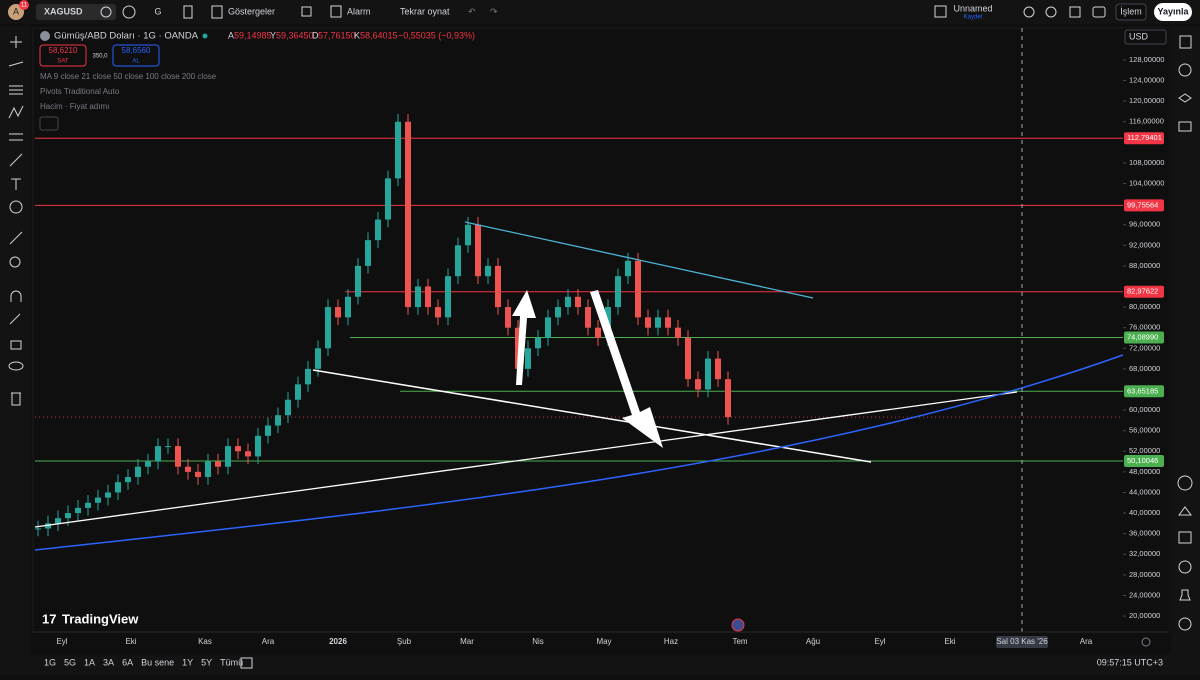 This screenshot has height=680, width=1200. Describe the element at coordinates (16, 296) in the screenshot. I see `magnet-tool` at that location.